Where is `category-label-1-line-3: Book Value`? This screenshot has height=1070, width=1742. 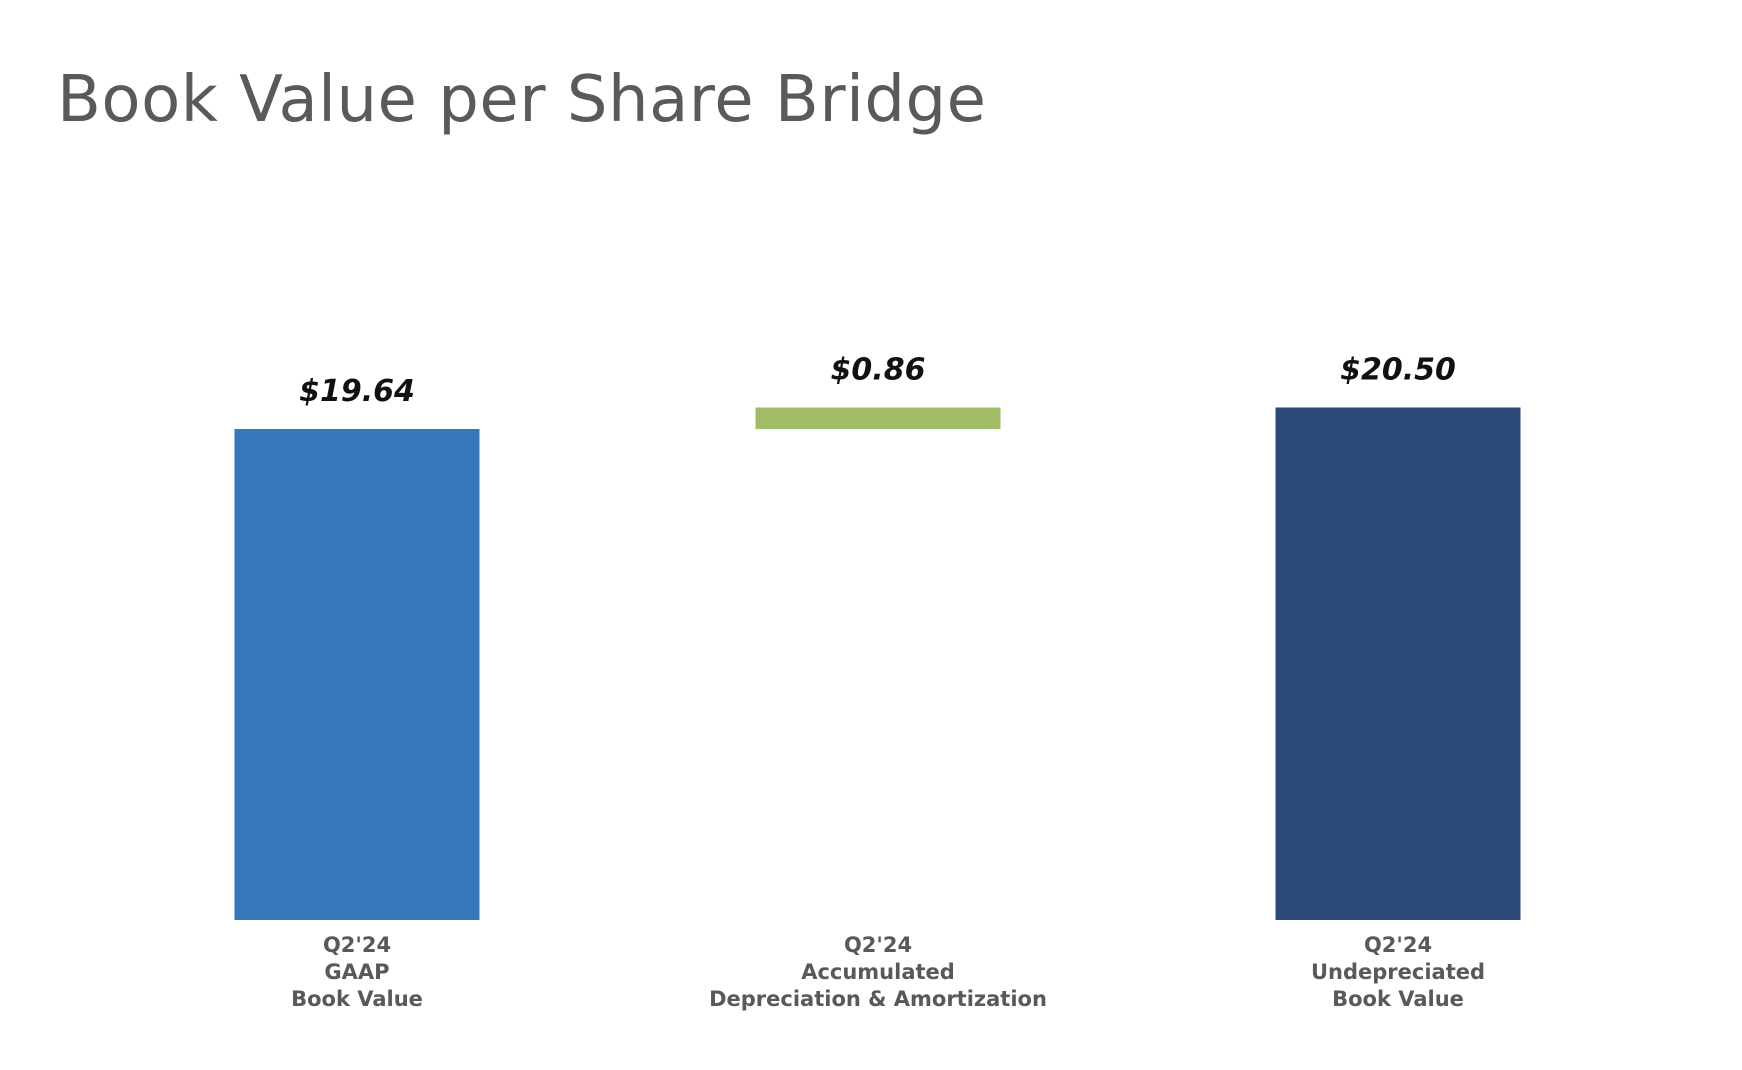 category-label-1-line-3: Book Value is located at coordinates (357, 999).